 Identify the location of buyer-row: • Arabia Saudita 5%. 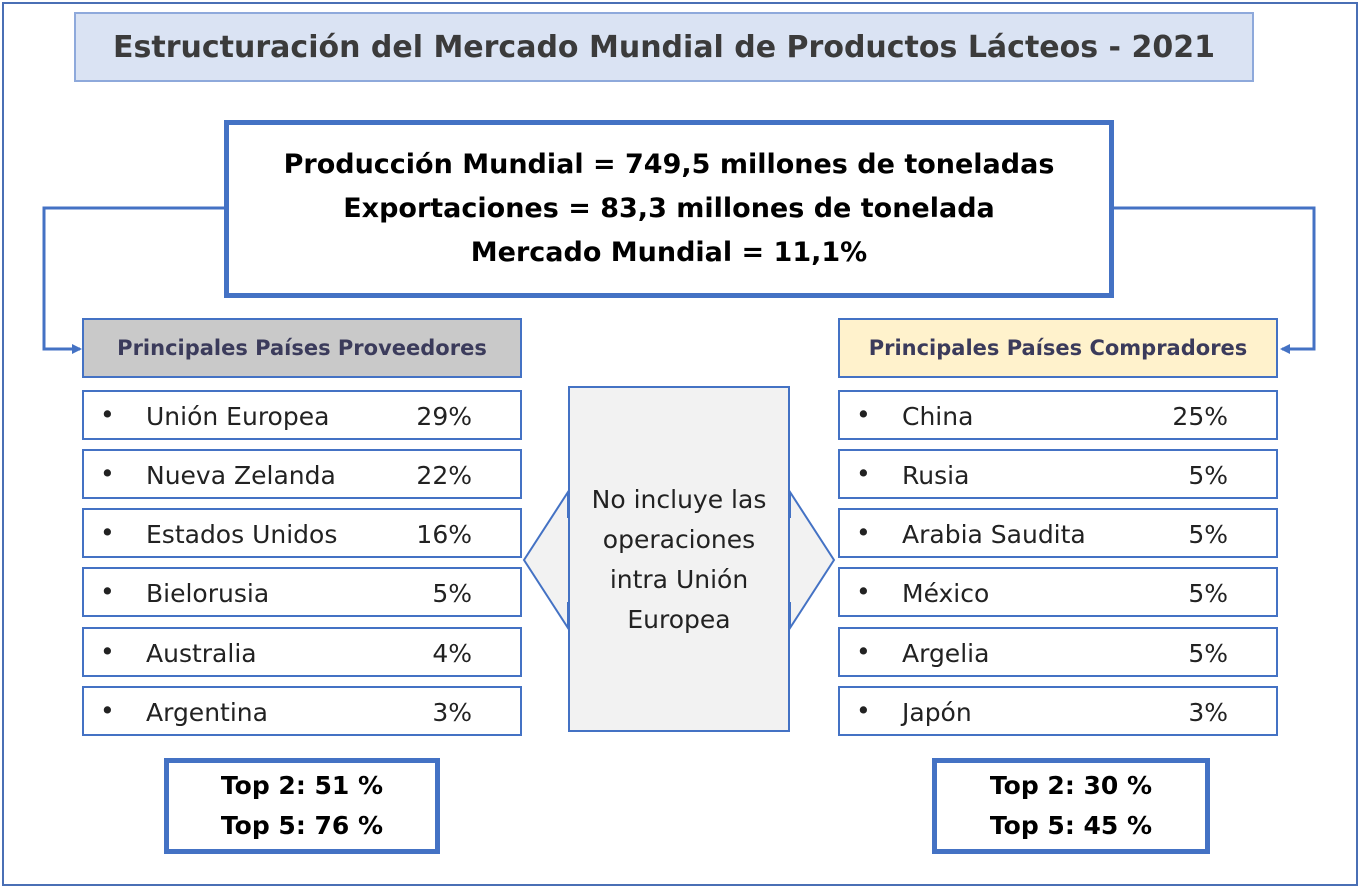
(1058, 533).